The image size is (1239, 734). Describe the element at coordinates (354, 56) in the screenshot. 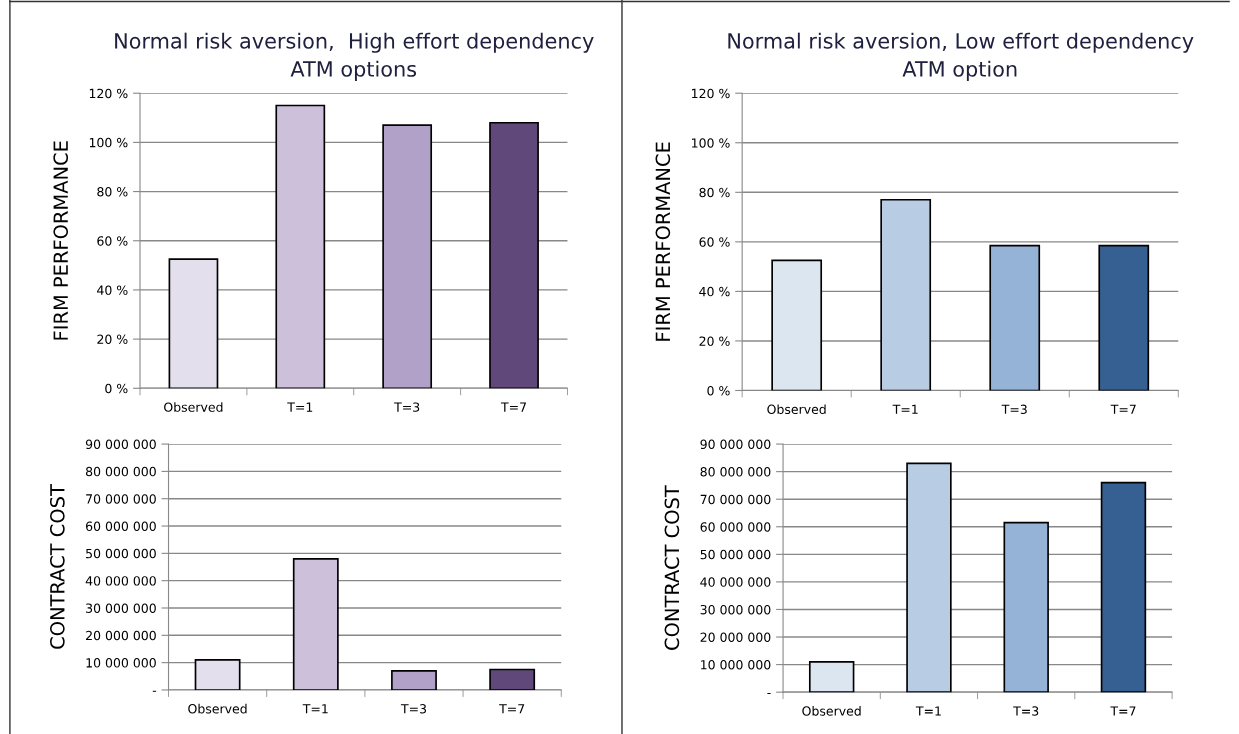

I see `chart-title: Normal risk aversion, High effort dependency ATM options` at that location.